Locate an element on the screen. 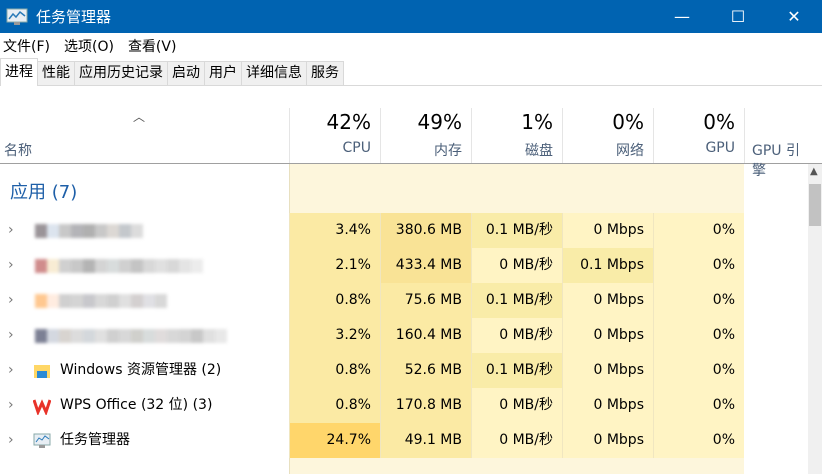 This screenshot has width=822, height=474. menu-bar: 文件(F) 选项(O) 查看(V) is located at coordinates (411, 45).